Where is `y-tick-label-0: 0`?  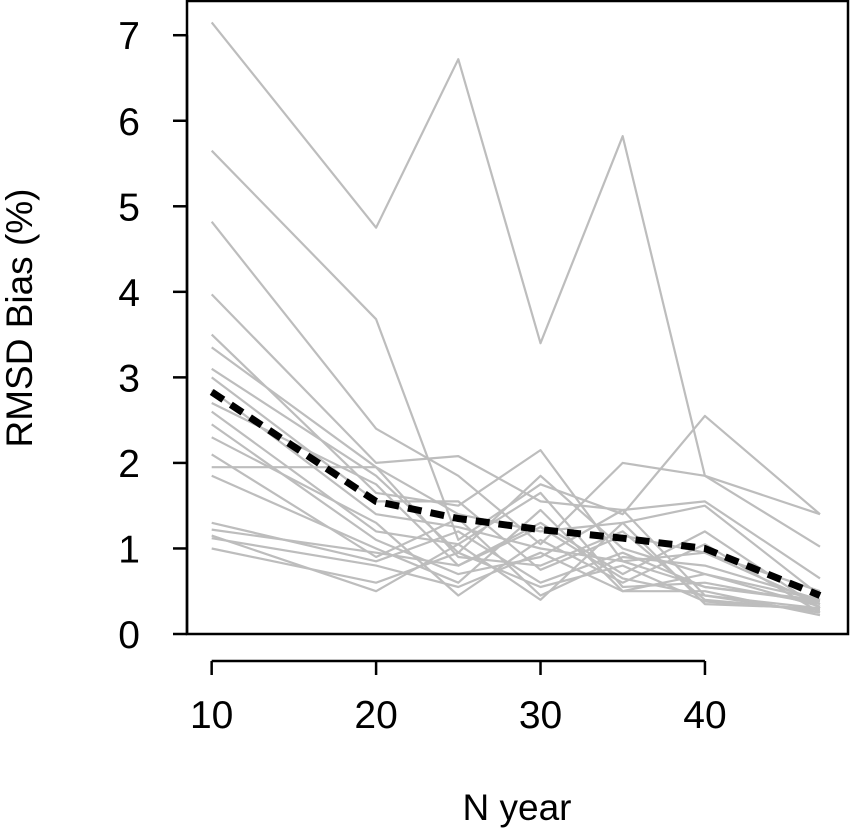
y-tick-label-0: 0 is located at coordinates (129, 635).